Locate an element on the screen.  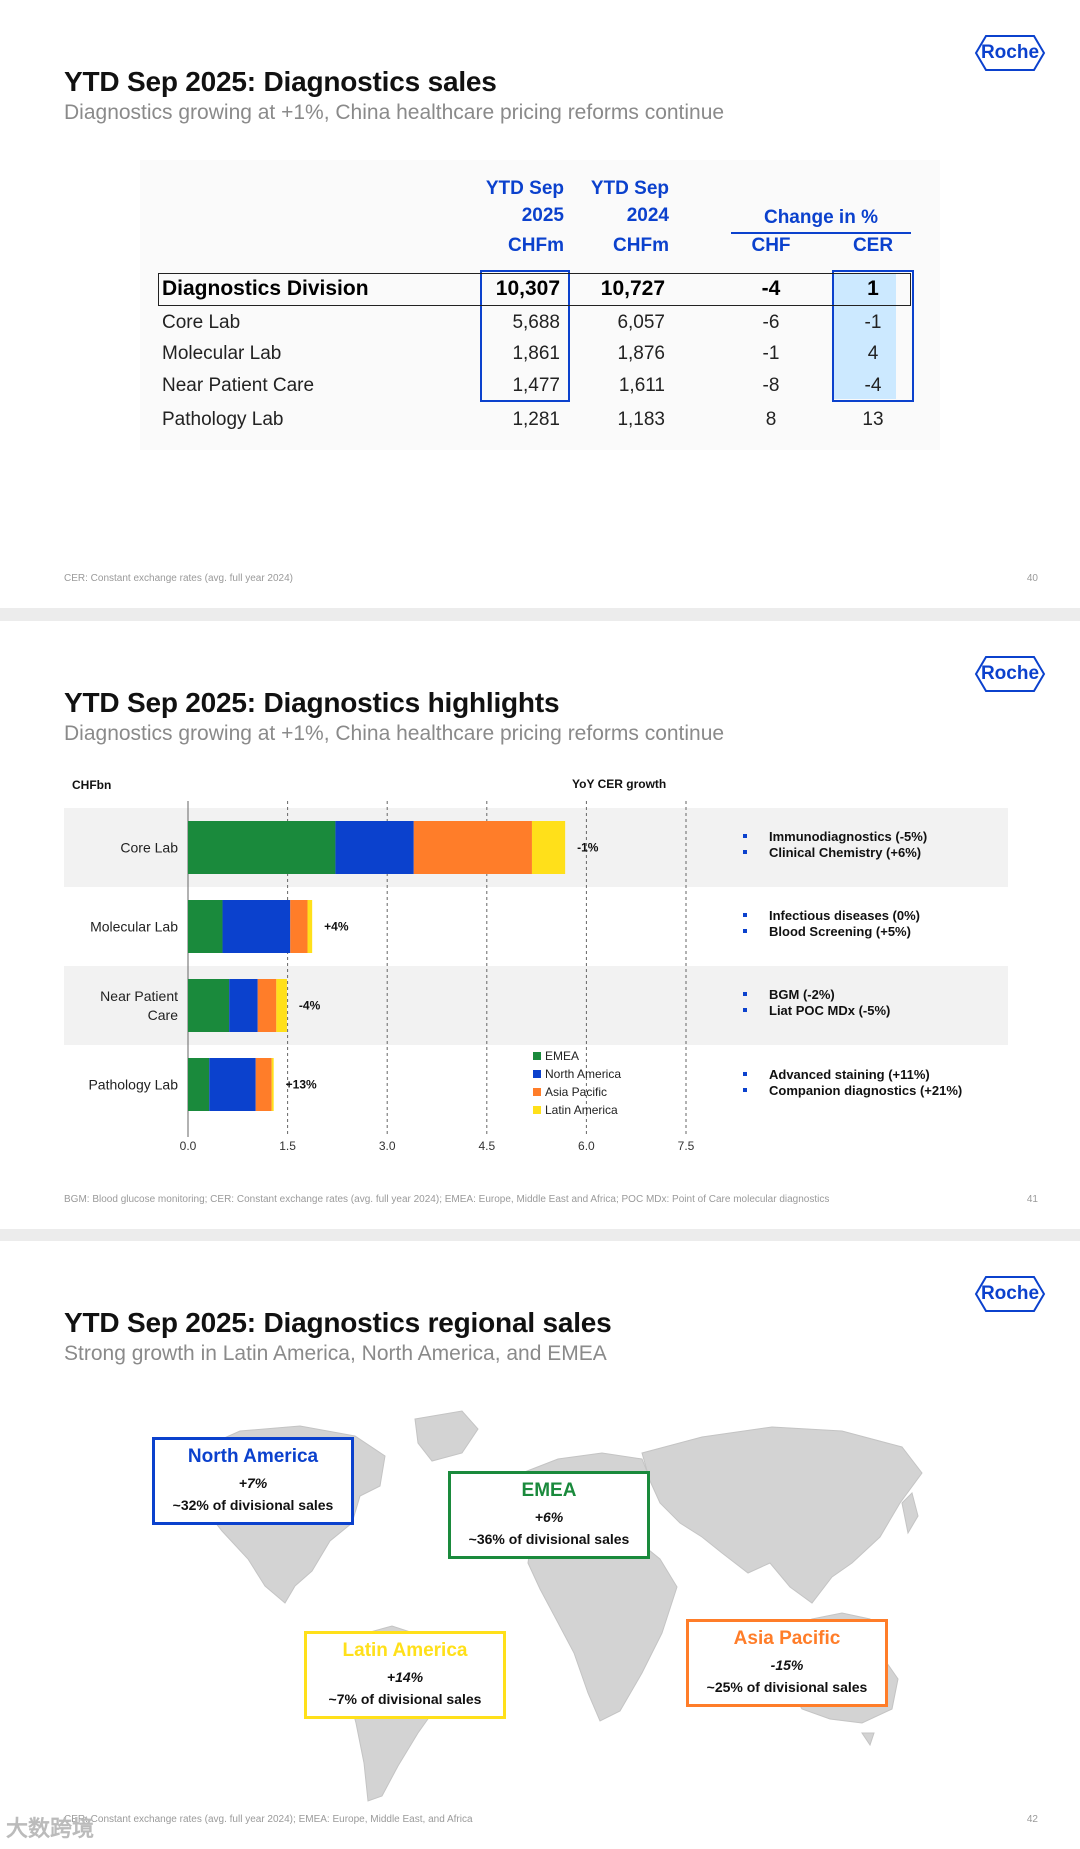
growth-label: -4% is located at coordinates (310, 1006).